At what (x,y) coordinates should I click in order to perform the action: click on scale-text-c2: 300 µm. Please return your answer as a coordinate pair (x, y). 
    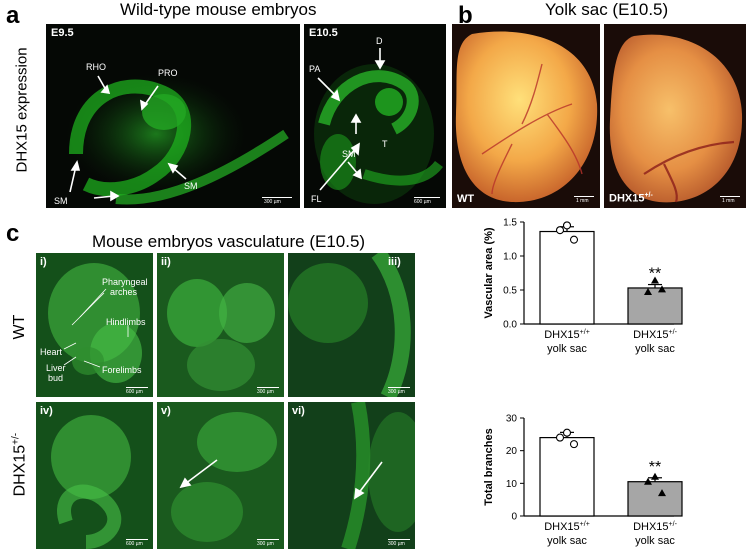
    Looking at the image, I should click on (265, 392).